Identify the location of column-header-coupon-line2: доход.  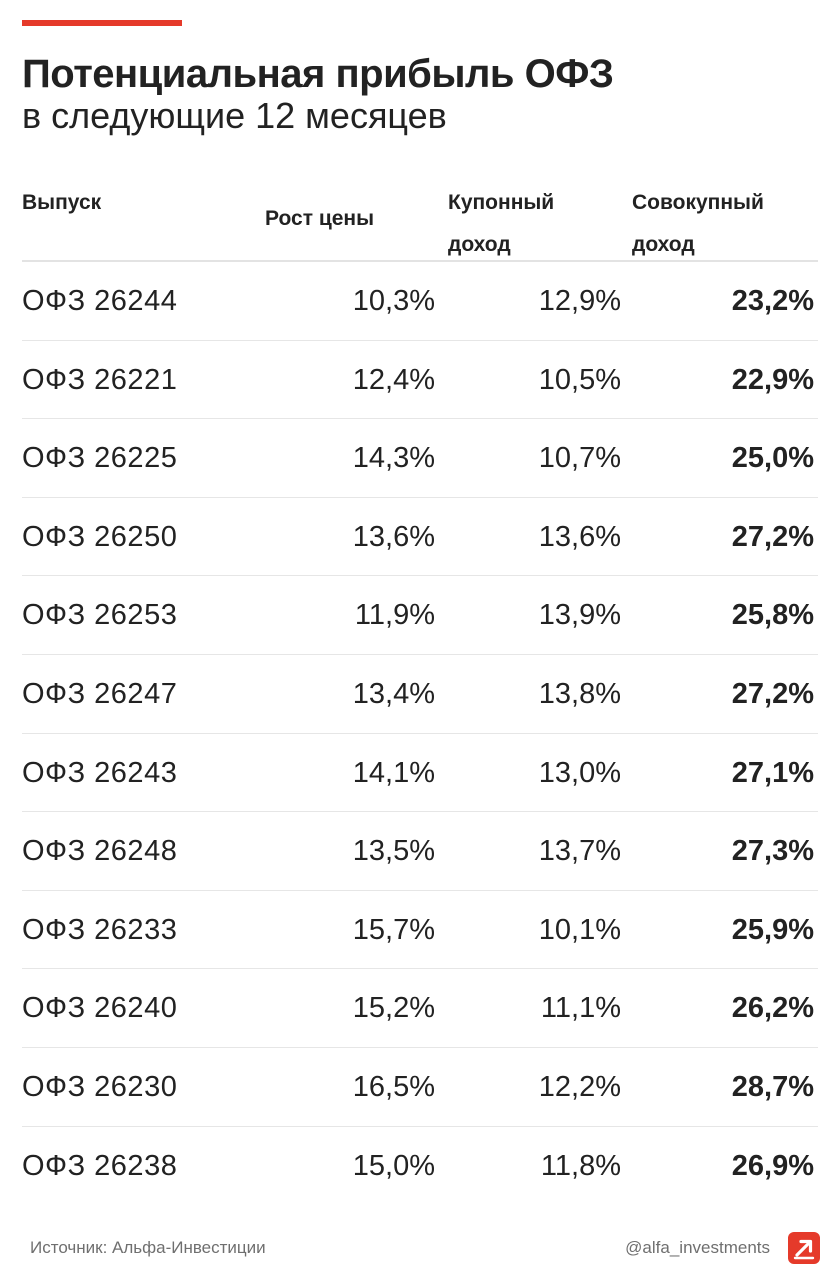
(479, 244).